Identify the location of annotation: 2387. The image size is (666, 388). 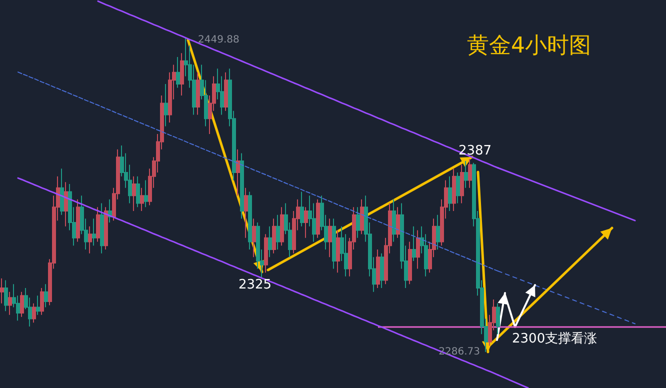
(475, 151).